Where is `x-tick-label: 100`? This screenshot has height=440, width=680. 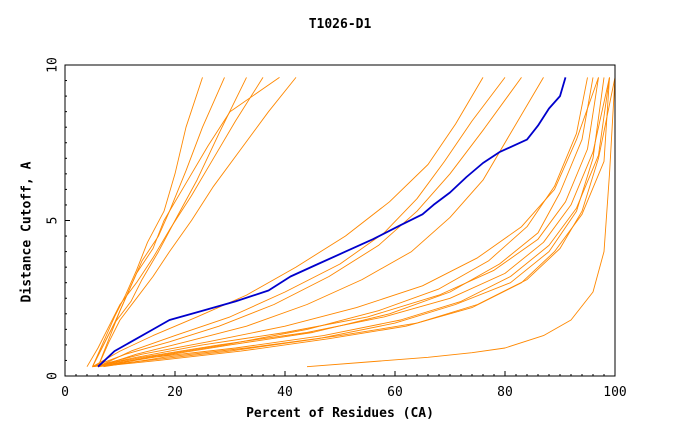 x-tick-label: 100 is located at coordinates (614, 392).